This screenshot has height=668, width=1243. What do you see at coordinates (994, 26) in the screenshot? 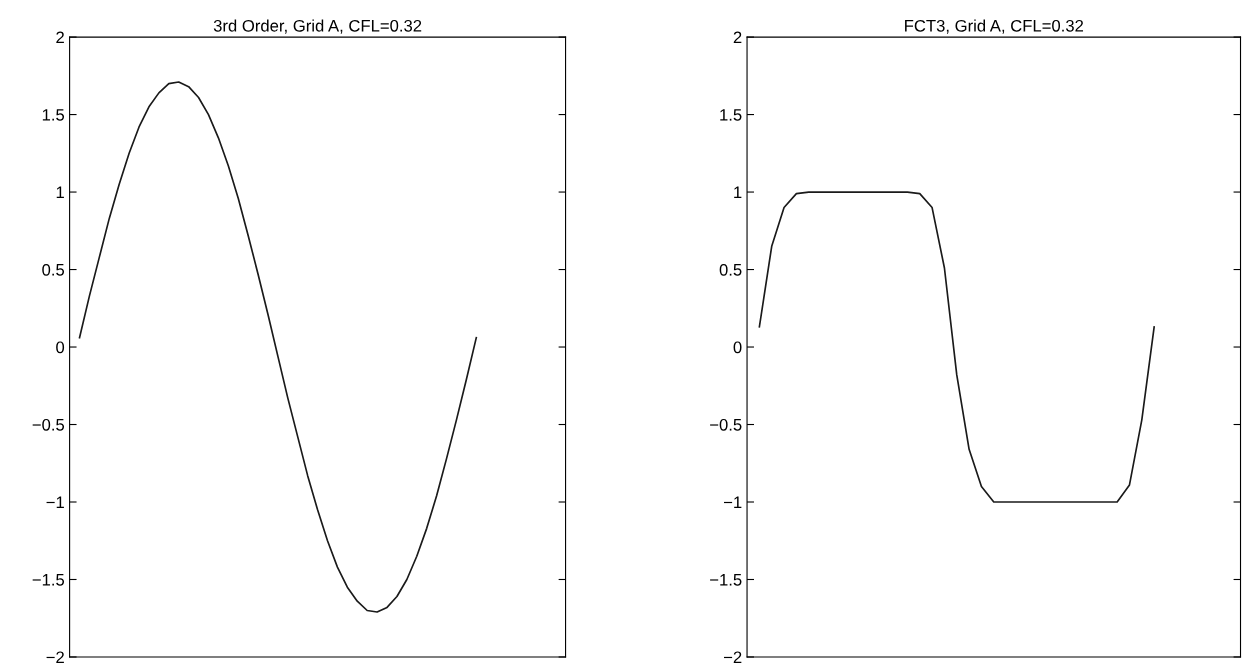
I see `chart-title: FCT3, Grid A, CFL=0.32` at bounding box center [994, 26].